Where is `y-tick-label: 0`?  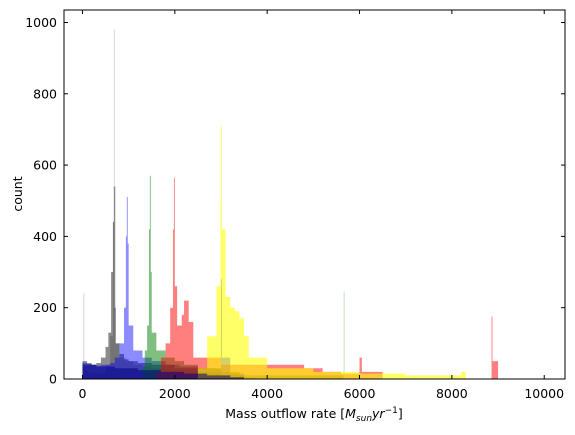
y-tick-label: 0 is located at coordinates (53, 379).